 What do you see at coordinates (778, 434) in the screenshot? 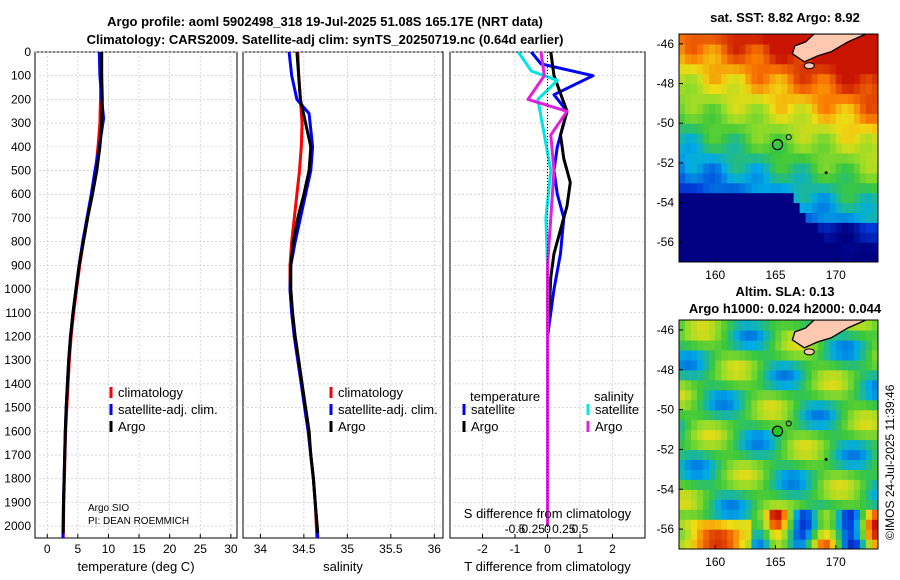
I see `sla_map-heatmap` at bounding box center [778, 434].